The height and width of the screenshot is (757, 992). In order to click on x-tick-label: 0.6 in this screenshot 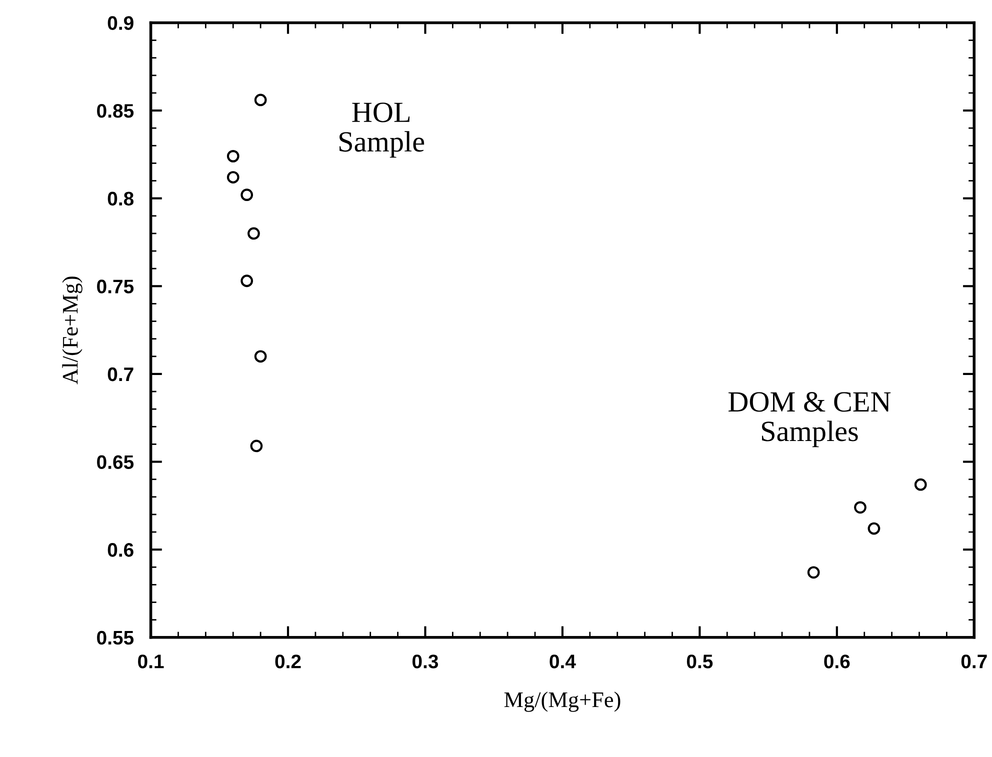, I will do `click(837, 661)`.